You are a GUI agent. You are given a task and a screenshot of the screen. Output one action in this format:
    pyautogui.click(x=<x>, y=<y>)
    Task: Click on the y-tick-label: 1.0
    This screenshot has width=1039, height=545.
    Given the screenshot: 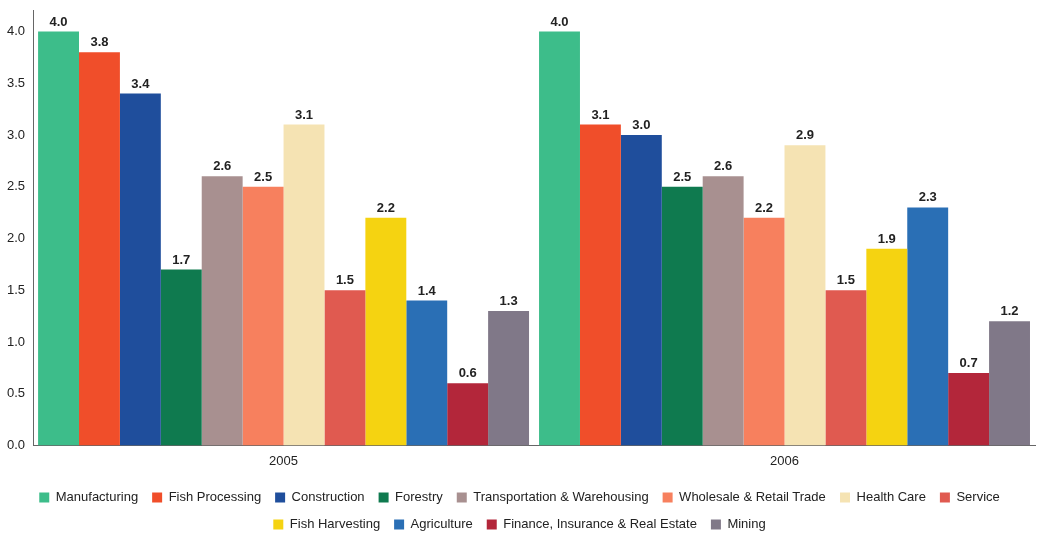 What is the action you would take?
    pyautogui.click(x=16, y=341)
    